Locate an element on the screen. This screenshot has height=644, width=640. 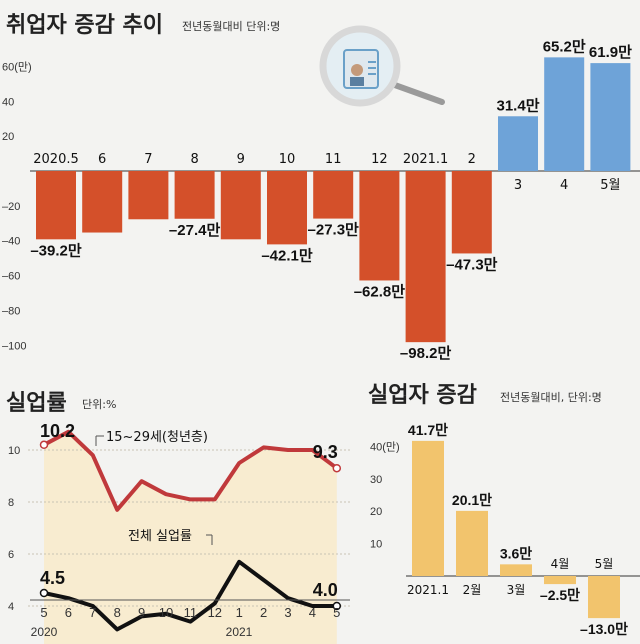
data-label: 3.6만 is located at coordinates (516, 553).